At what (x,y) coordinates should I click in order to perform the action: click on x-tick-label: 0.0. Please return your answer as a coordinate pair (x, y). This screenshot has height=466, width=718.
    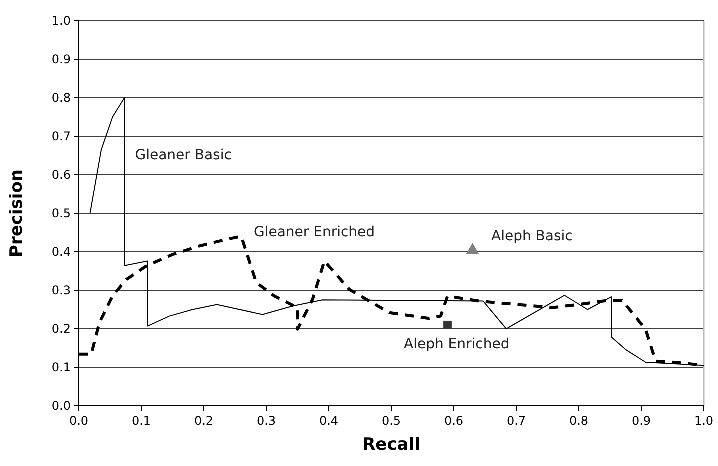
    Looking at the image, I should click on (79, 421).